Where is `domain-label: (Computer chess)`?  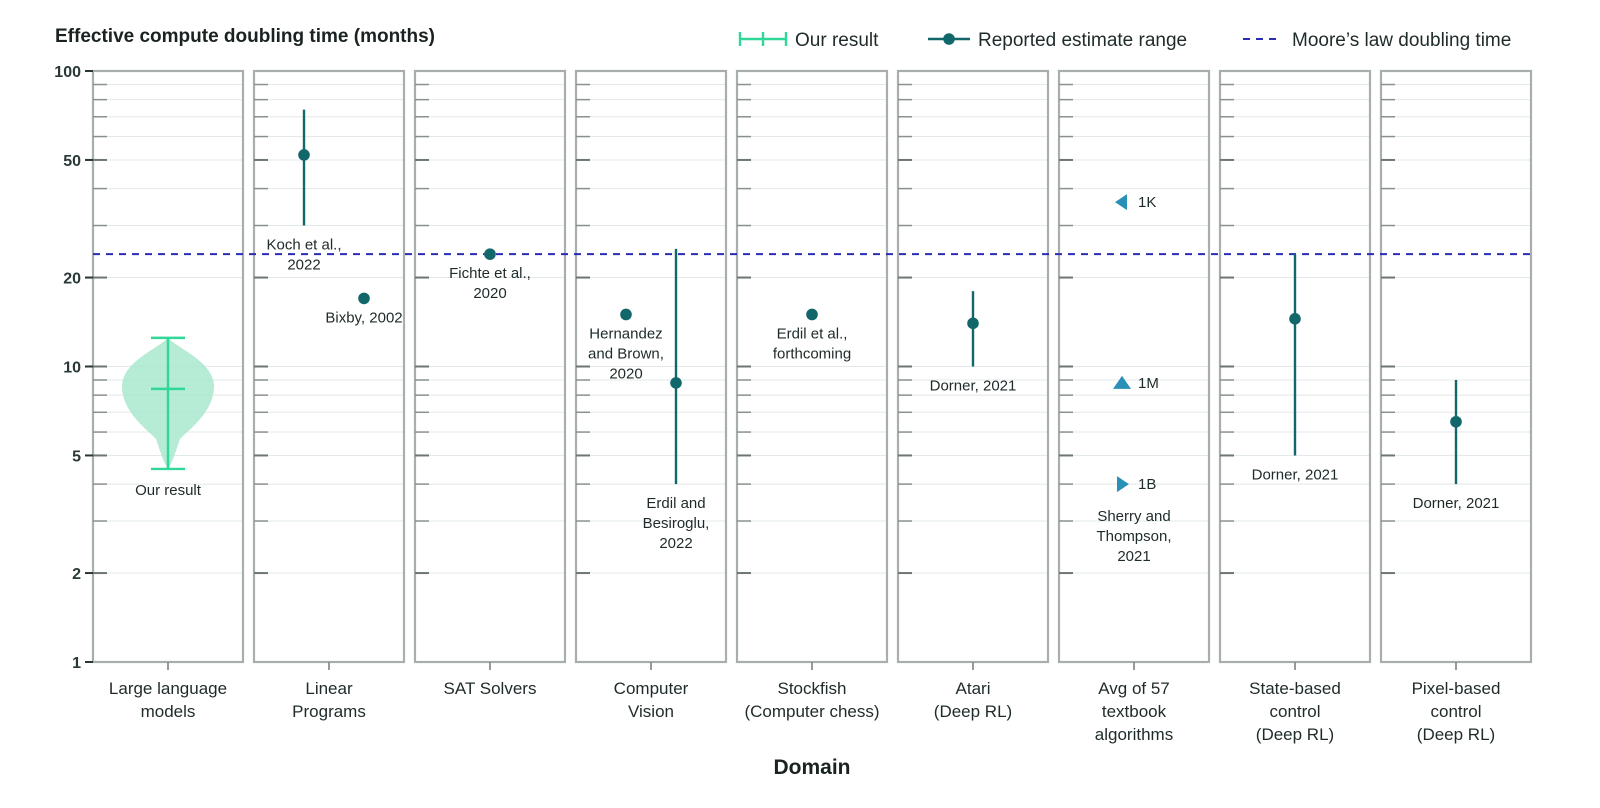 domain-label: (Computer chess) is located at coordinates (811, 711).